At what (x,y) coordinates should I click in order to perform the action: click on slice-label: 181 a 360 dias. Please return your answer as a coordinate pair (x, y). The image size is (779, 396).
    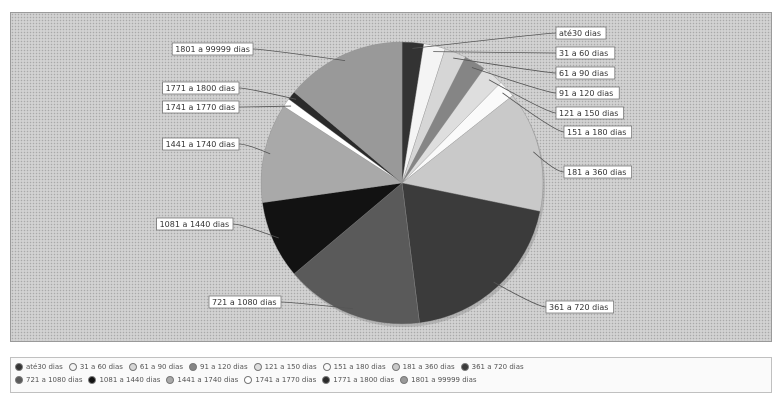
    Looking at the image, I should click on (596, 172).